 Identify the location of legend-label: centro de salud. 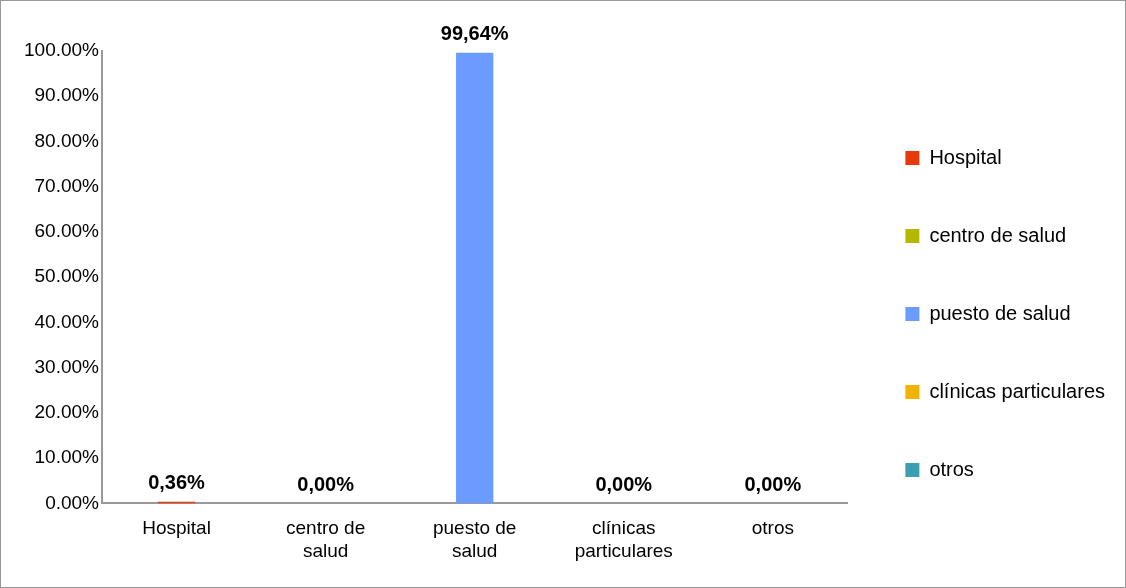
(998, 234).